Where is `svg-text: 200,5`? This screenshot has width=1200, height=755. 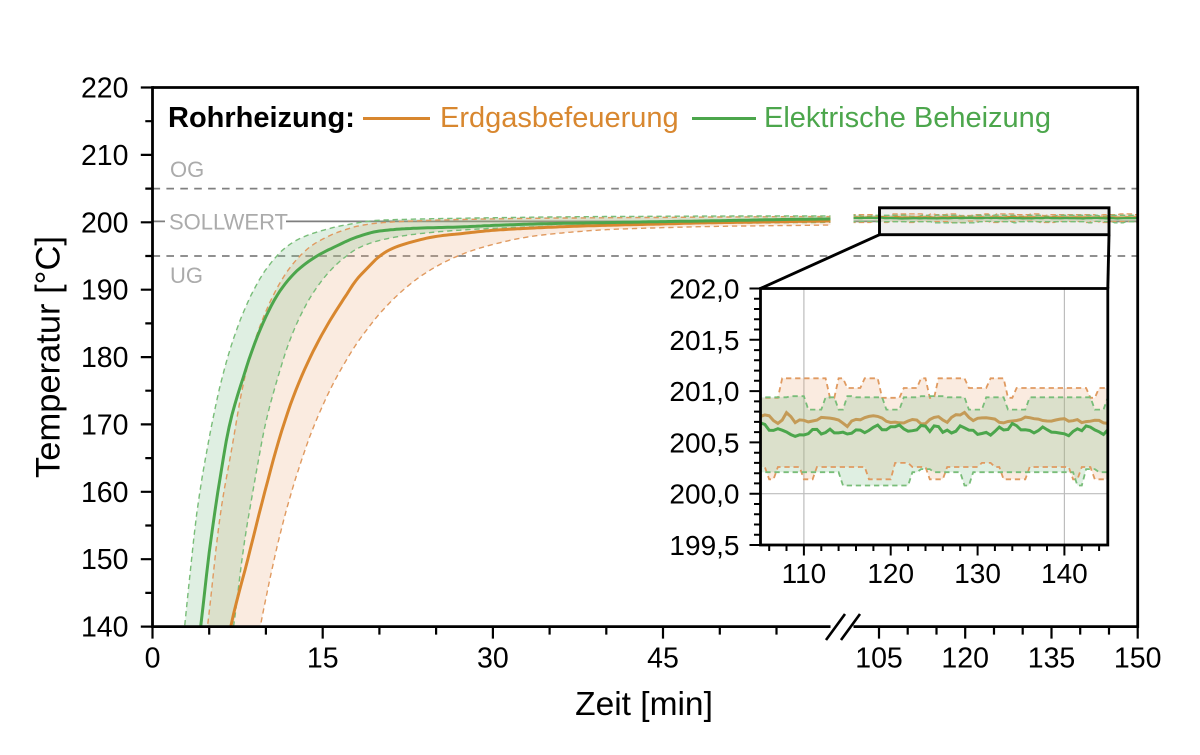
svg-text: 200,5 is located at coordinates (704, 442).